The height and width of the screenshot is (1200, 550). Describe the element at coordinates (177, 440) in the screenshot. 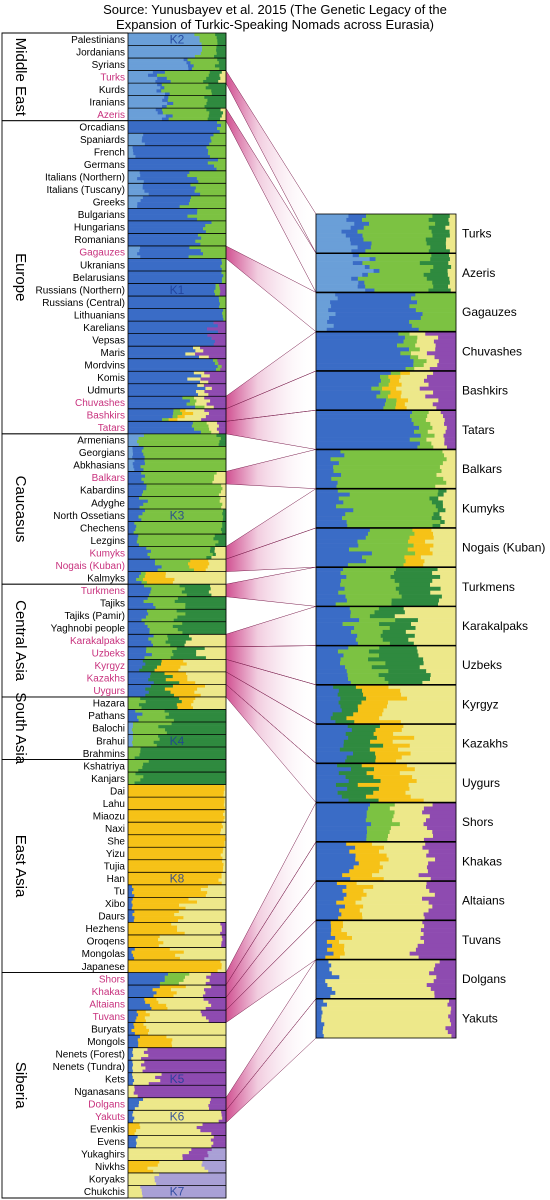

I see `main-bar-armenians` at that location.